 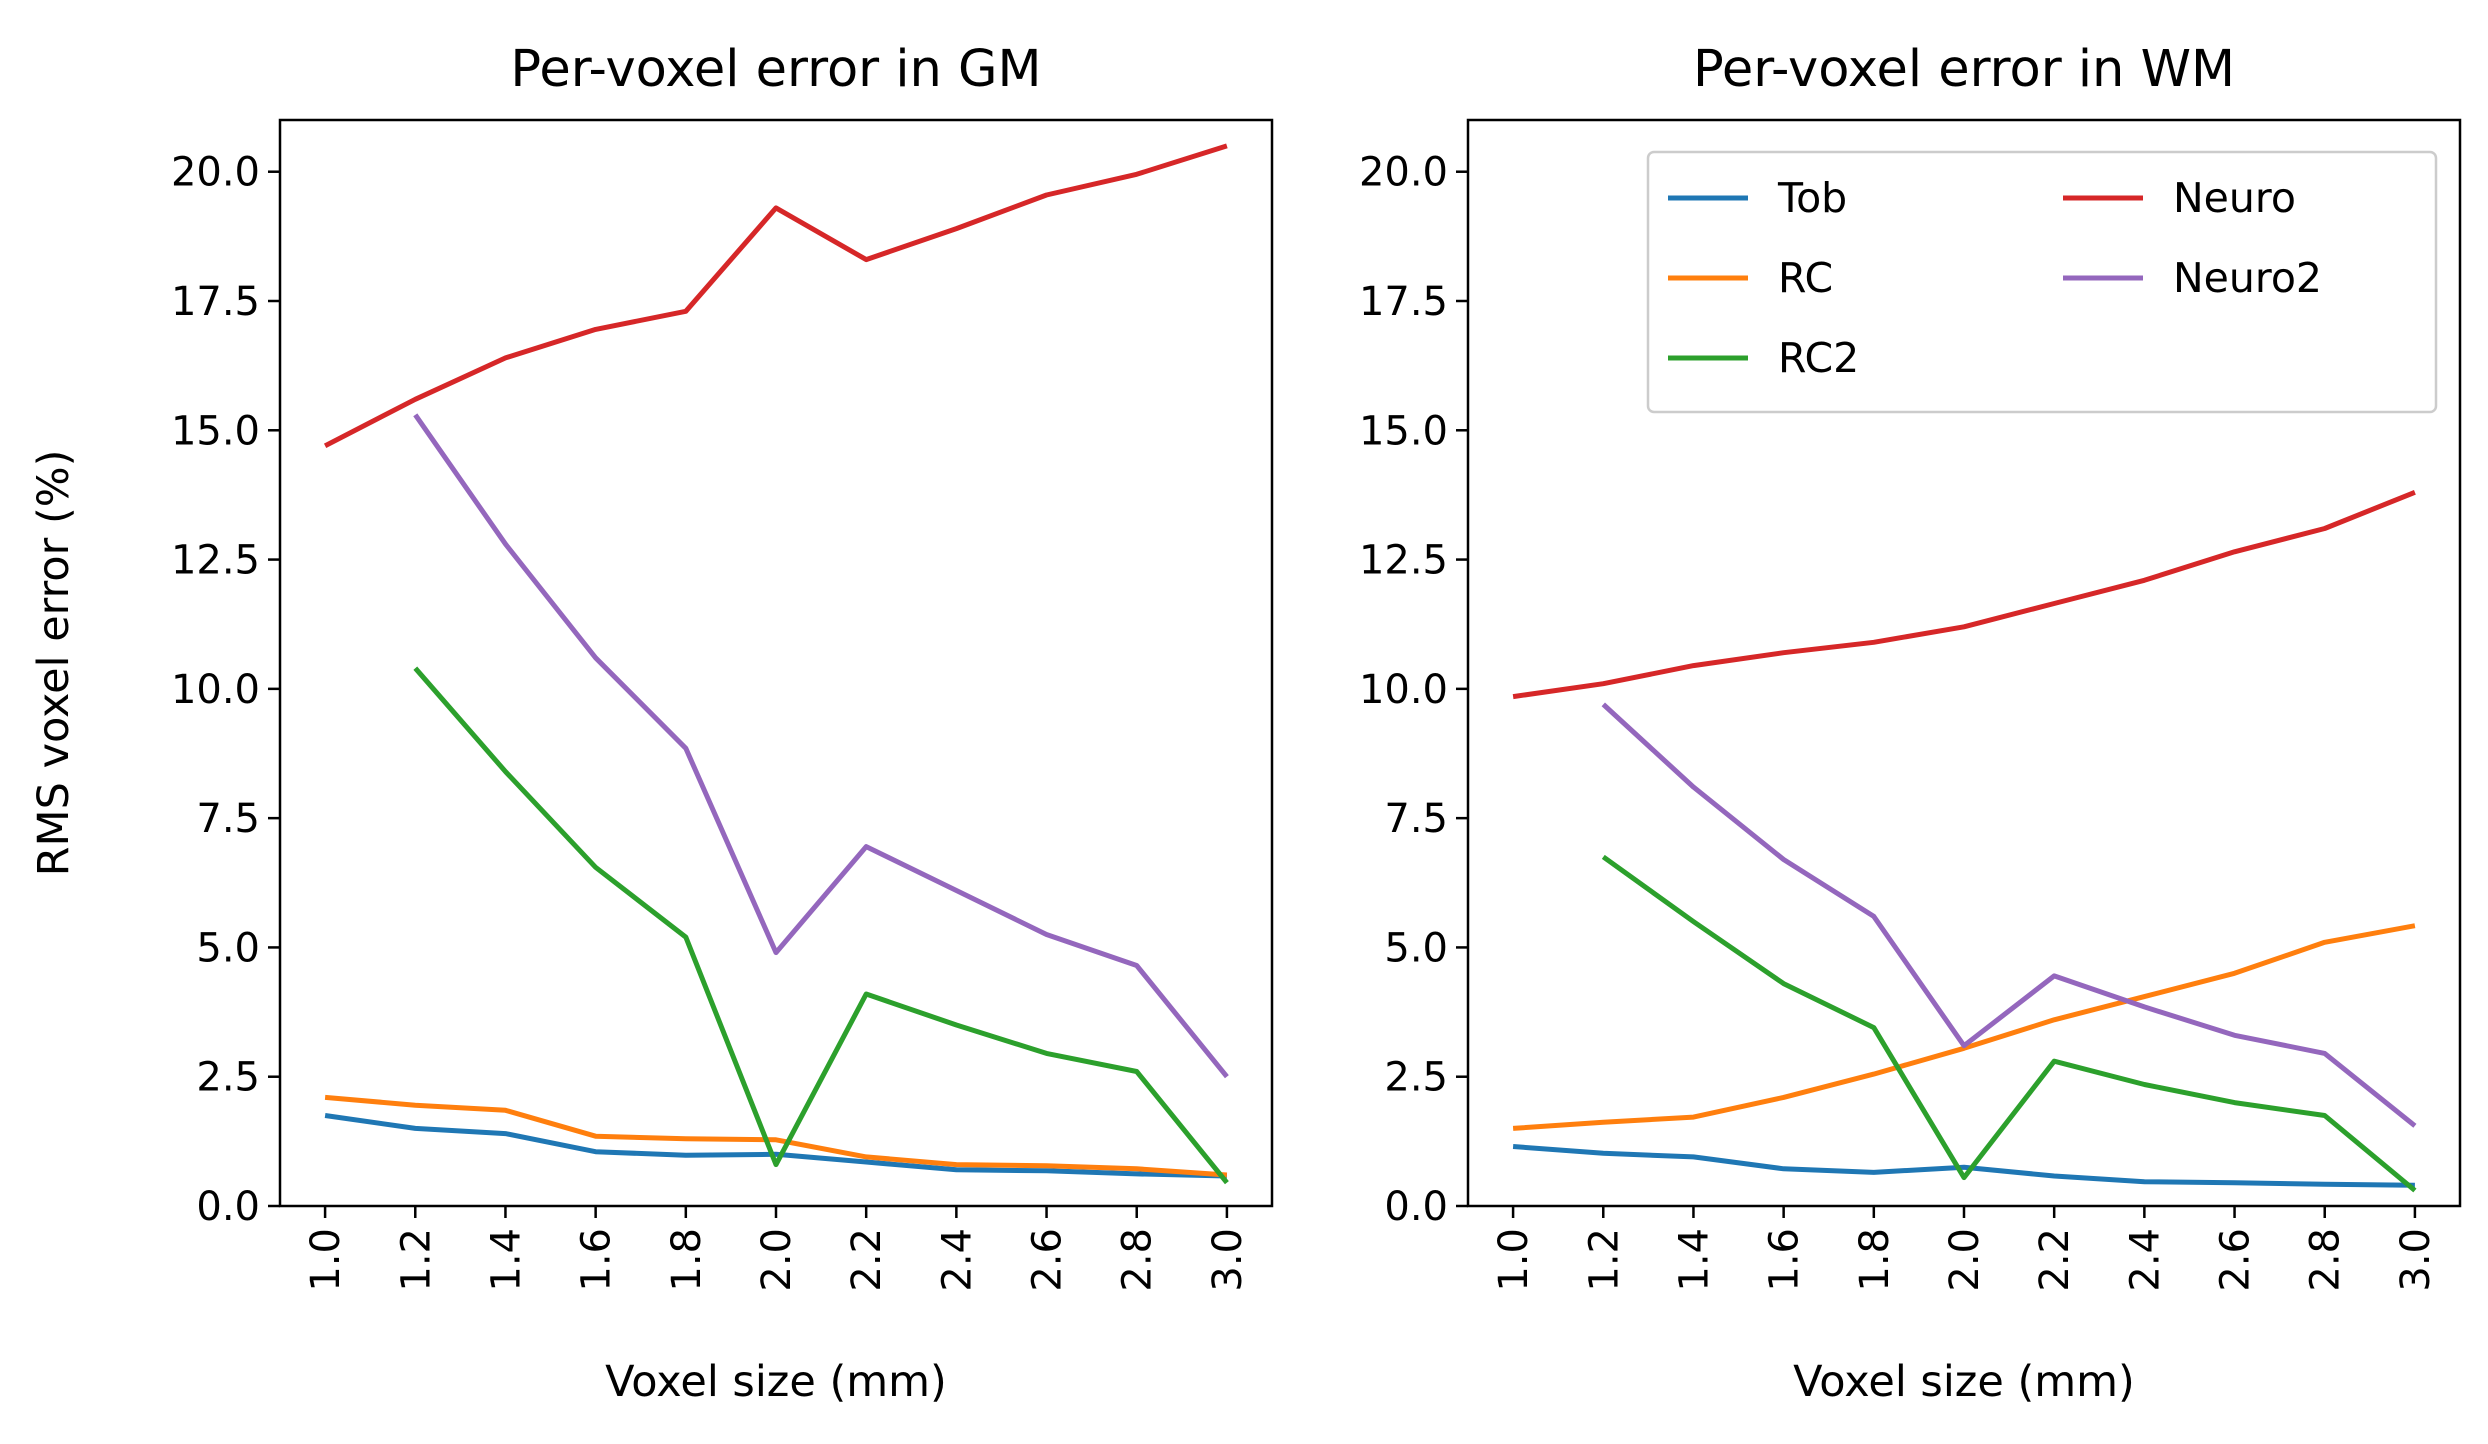 I want to click on series-line-neuro2, so click(x=2009, y=915).